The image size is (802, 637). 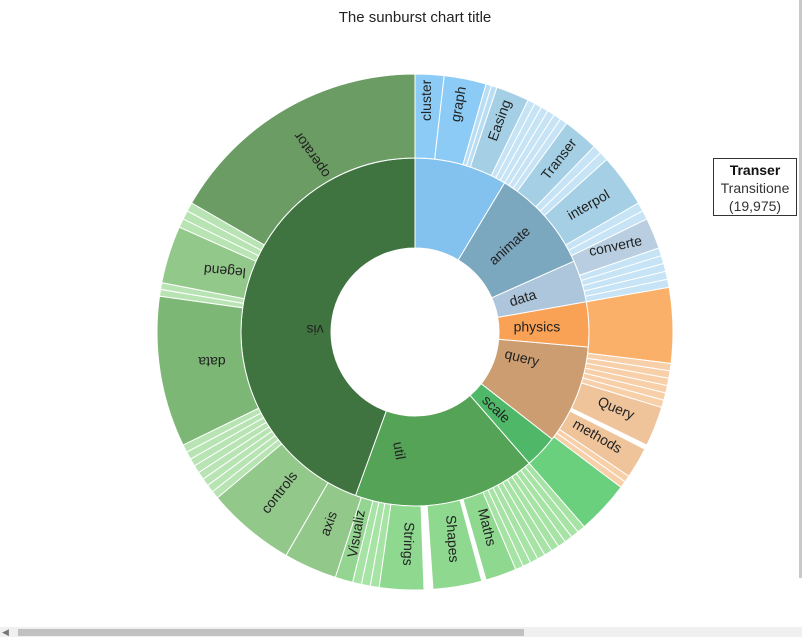 I want to click on tooltip-value: (19,975), so click(x=755, y=206).